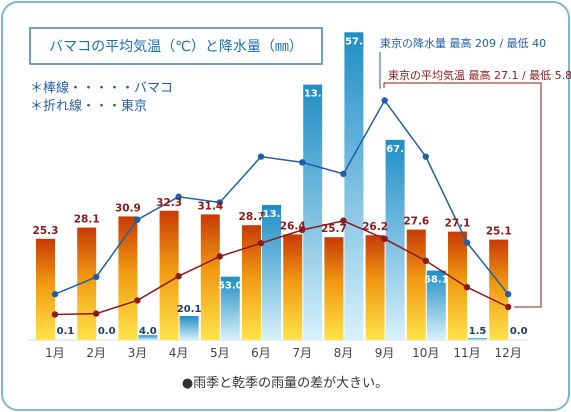 The height and width of the screenshot is (412, 571). Describe the element at coordinates (463, 43) in the screenshot. I see `annotation-tokyo-precip: 東京の降水量 最高 209 / 最低 40` at that location.